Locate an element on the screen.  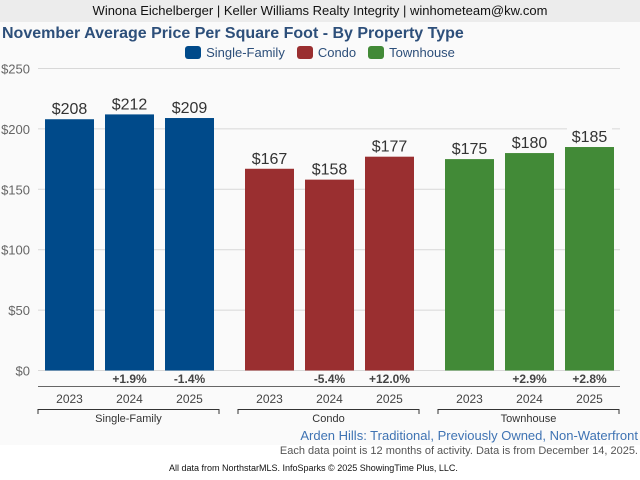
legend-label: Single-Family is located at coordinates (245, 52).